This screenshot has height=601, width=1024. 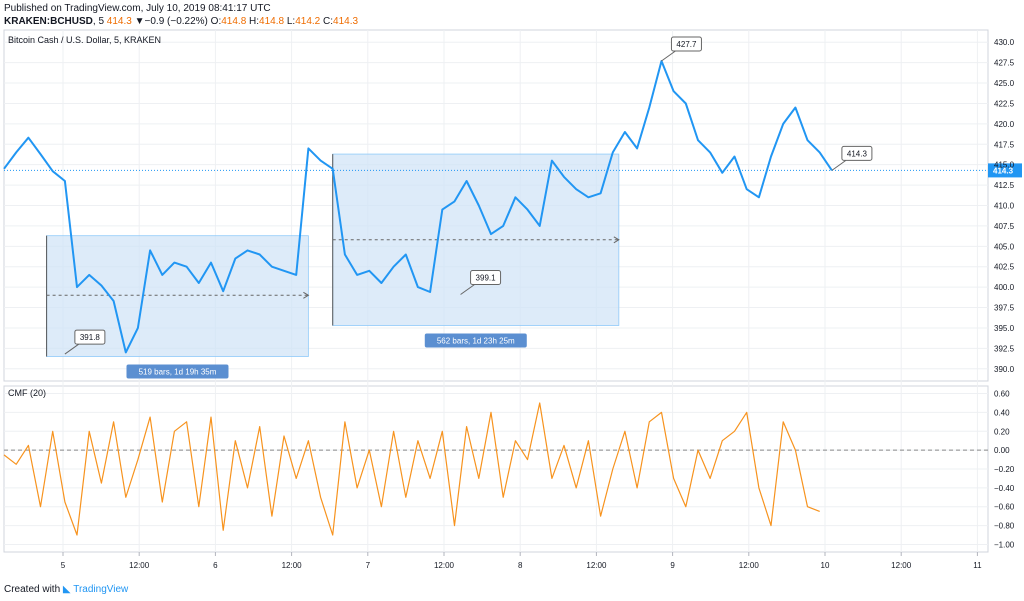 I want to click on price-y-tick: 430.0, so click(x=1004, y=42).